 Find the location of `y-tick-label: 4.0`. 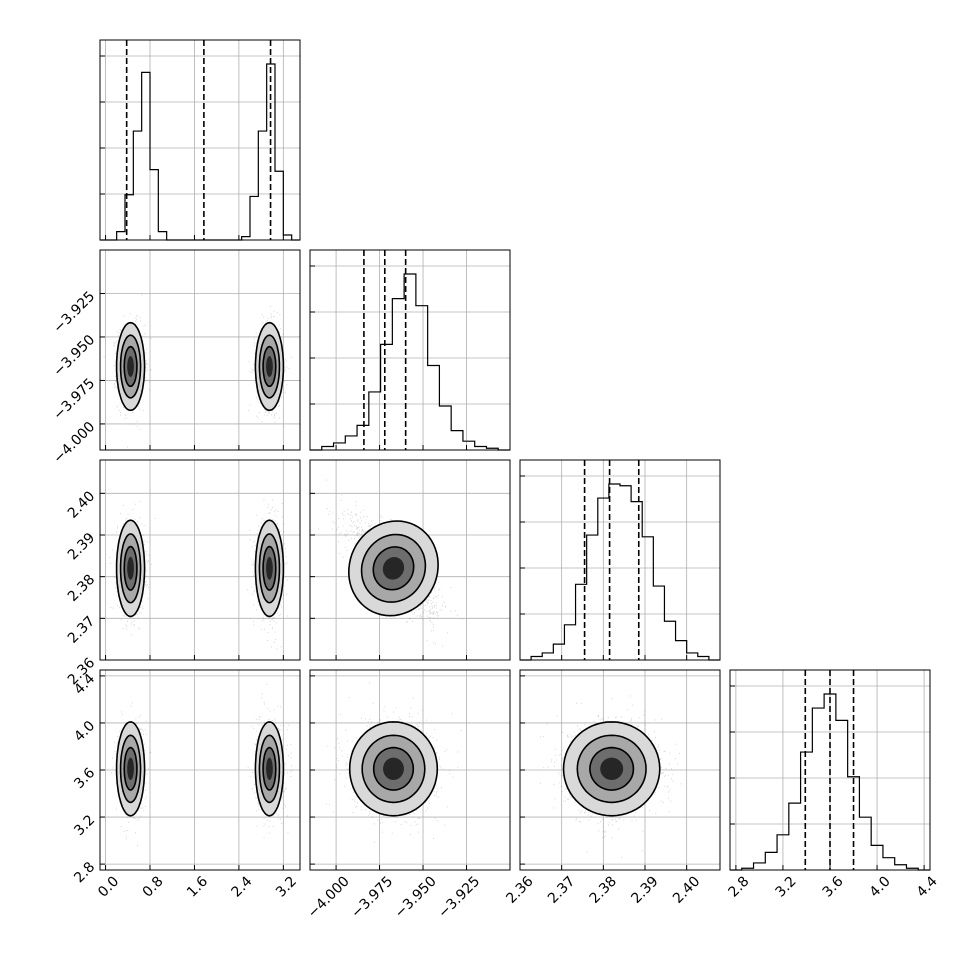

y-tick-label: 4.0 is located at coordinates (84, 731).